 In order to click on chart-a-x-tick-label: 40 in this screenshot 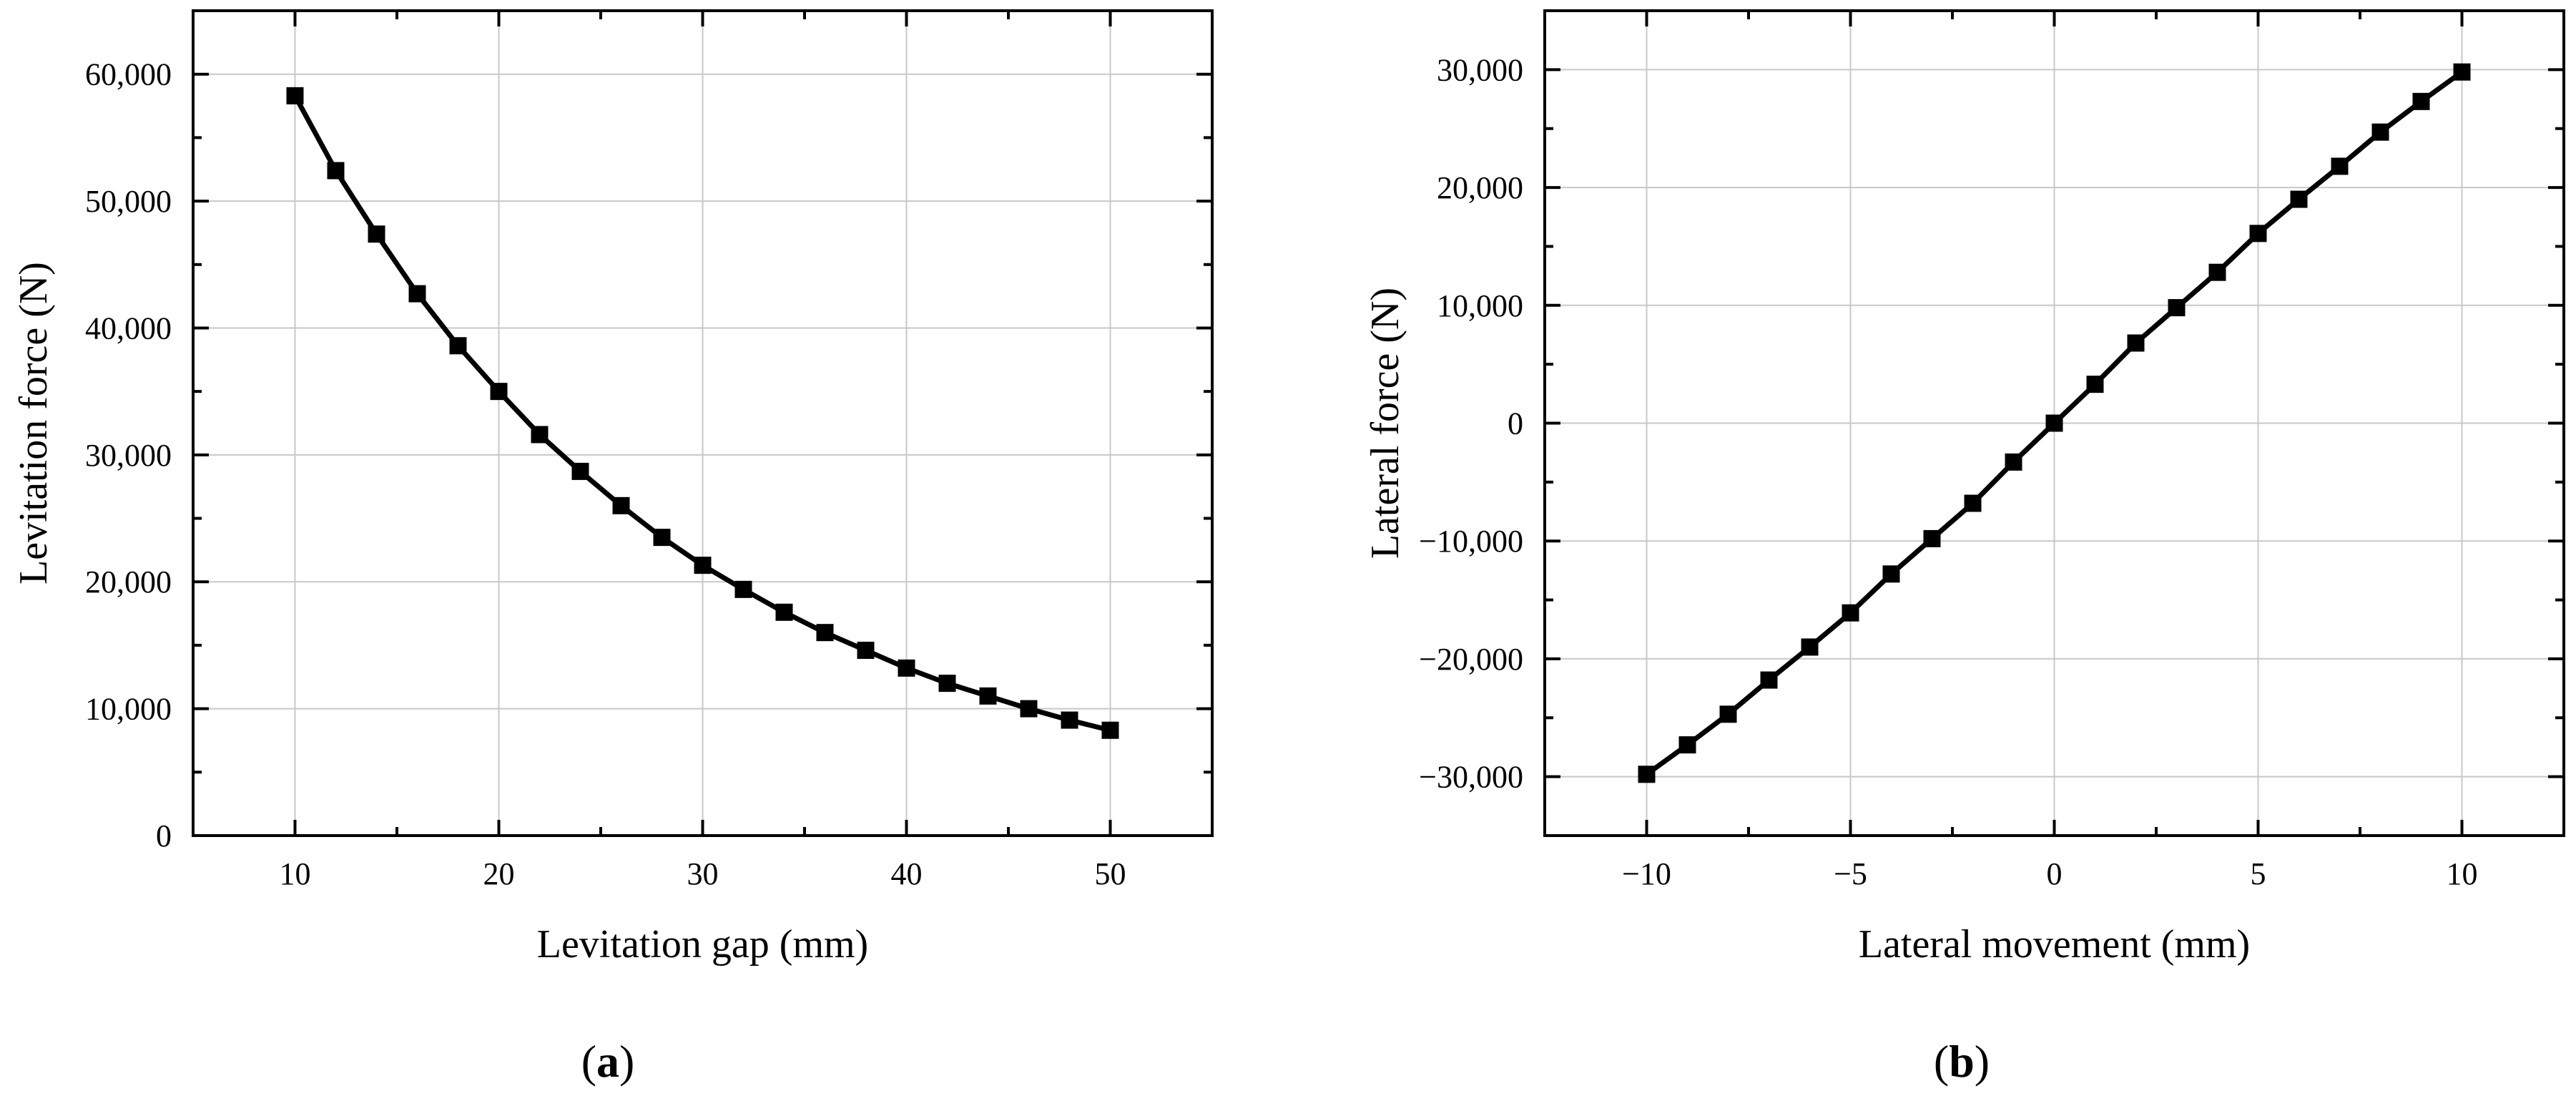, I will do `click(907, 873)`.